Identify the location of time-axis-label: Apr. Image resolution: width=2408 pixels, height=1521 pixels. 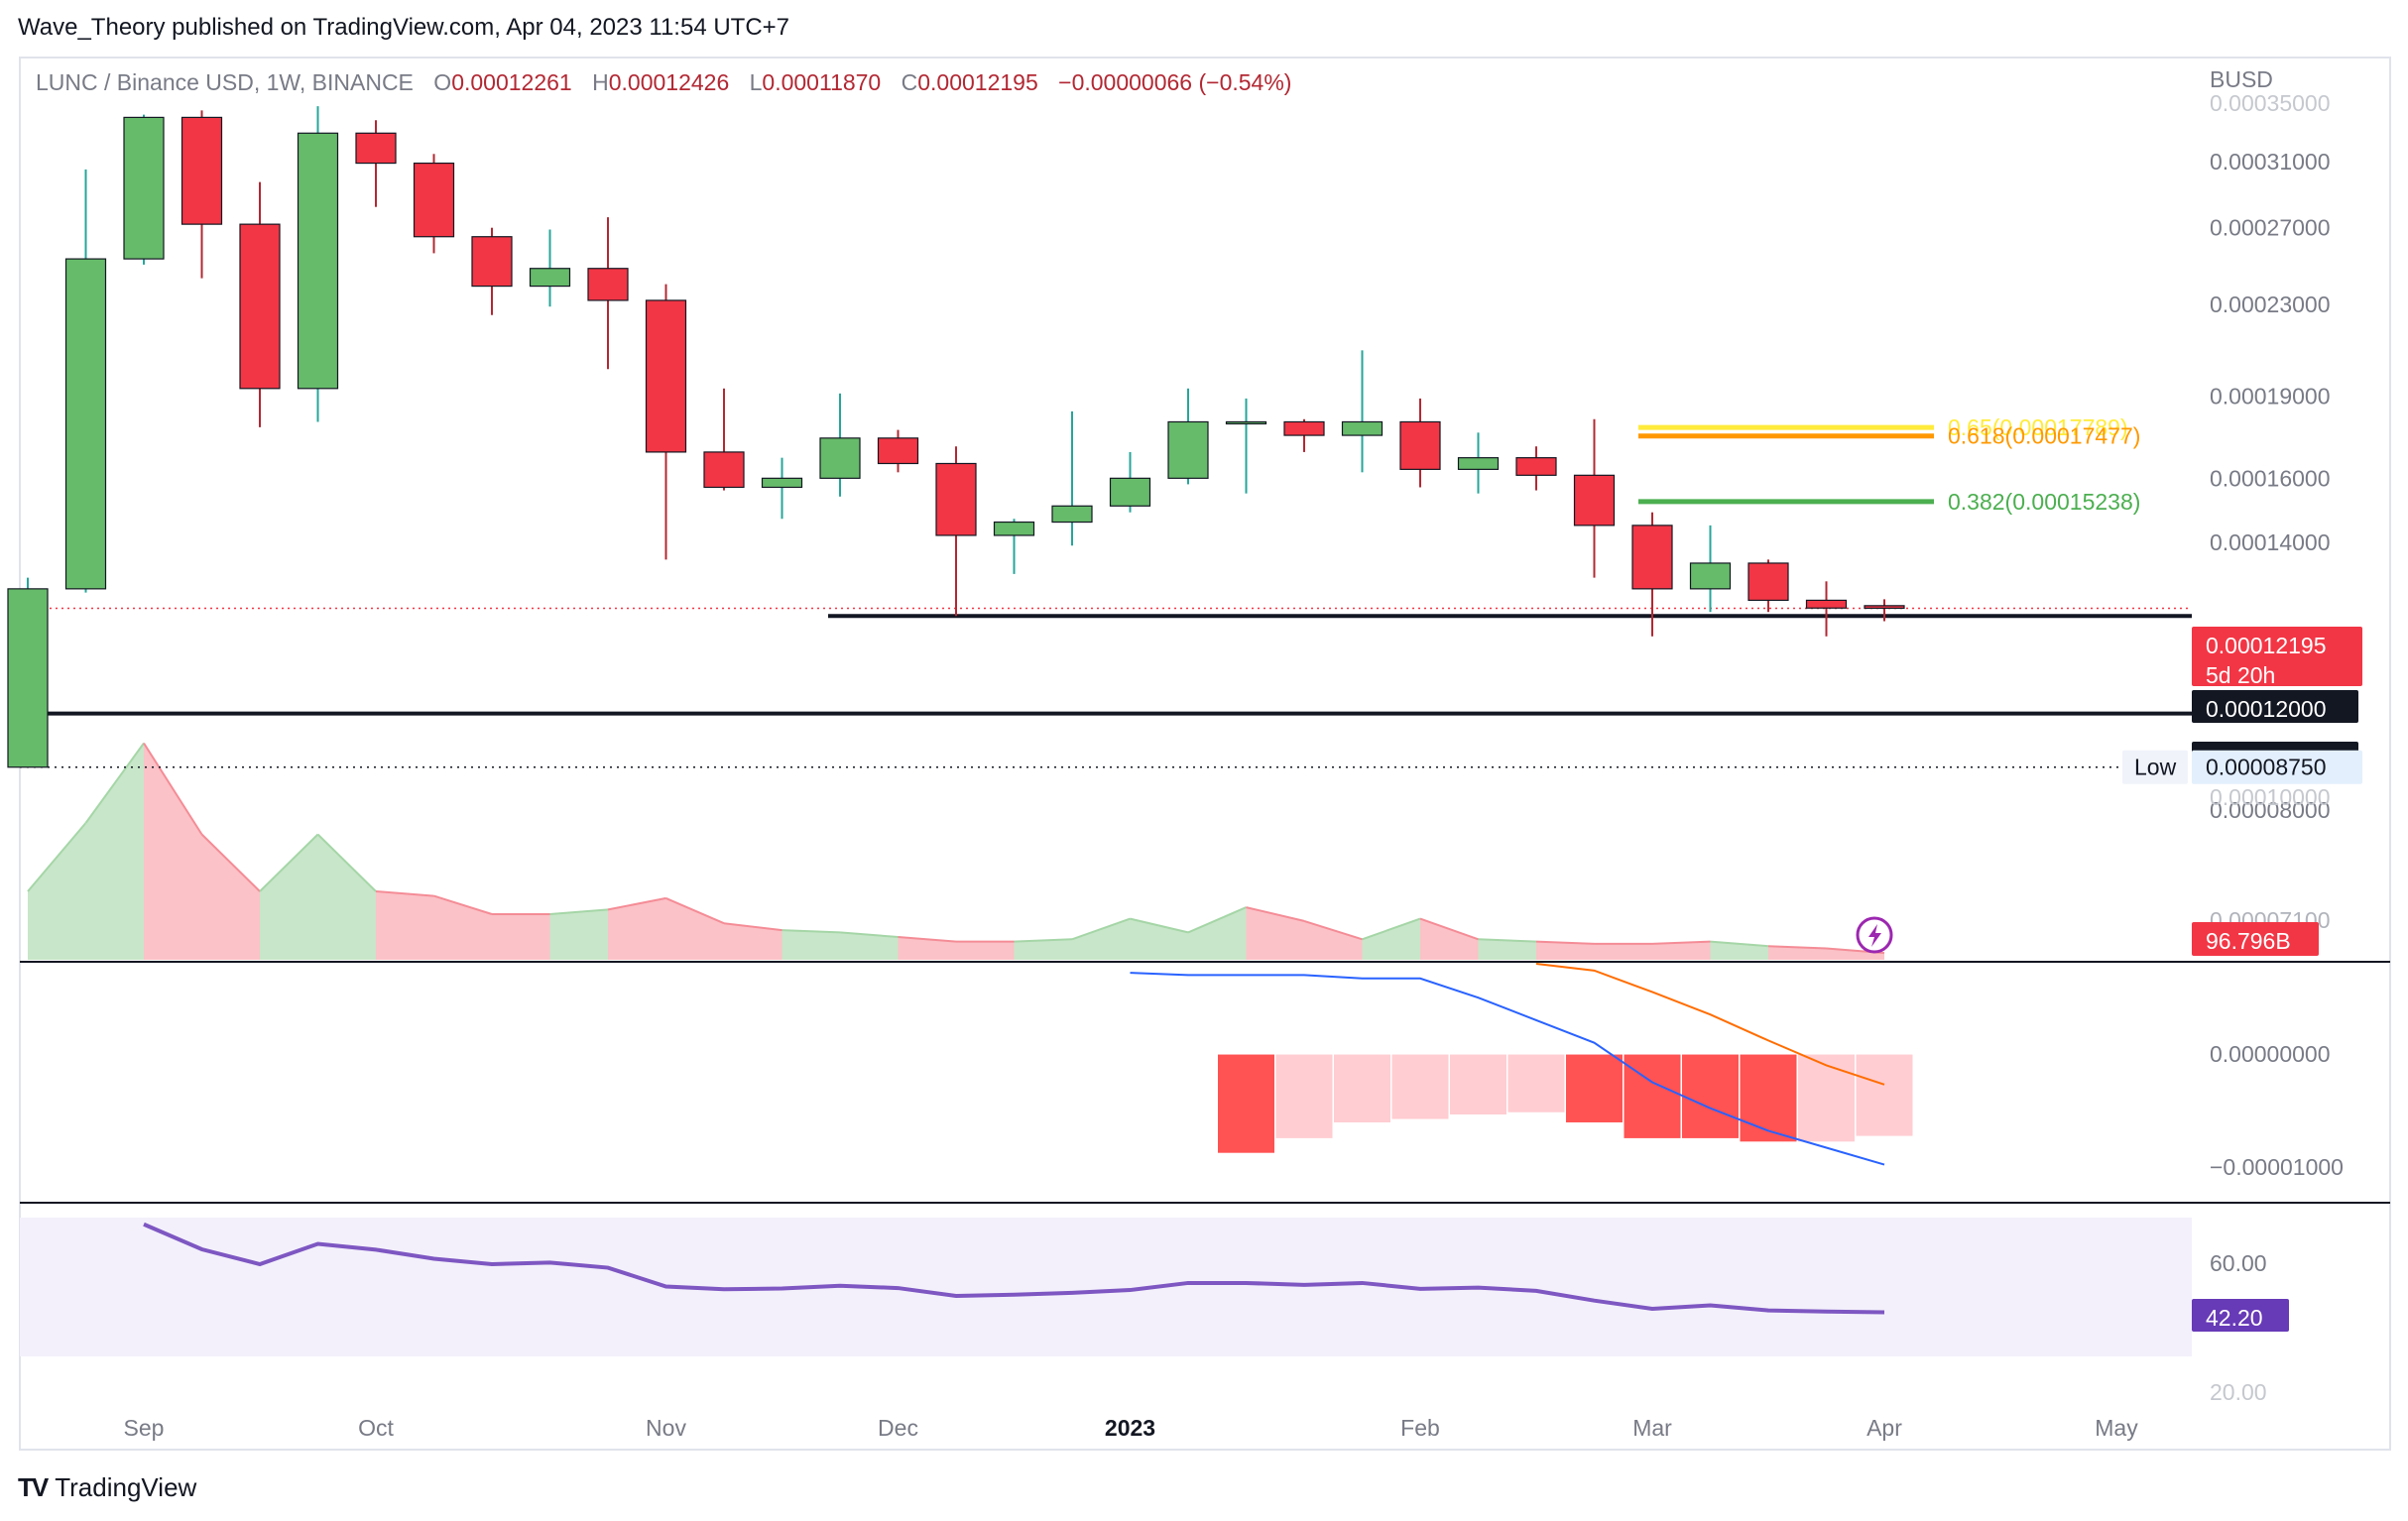
(1884, 1428).